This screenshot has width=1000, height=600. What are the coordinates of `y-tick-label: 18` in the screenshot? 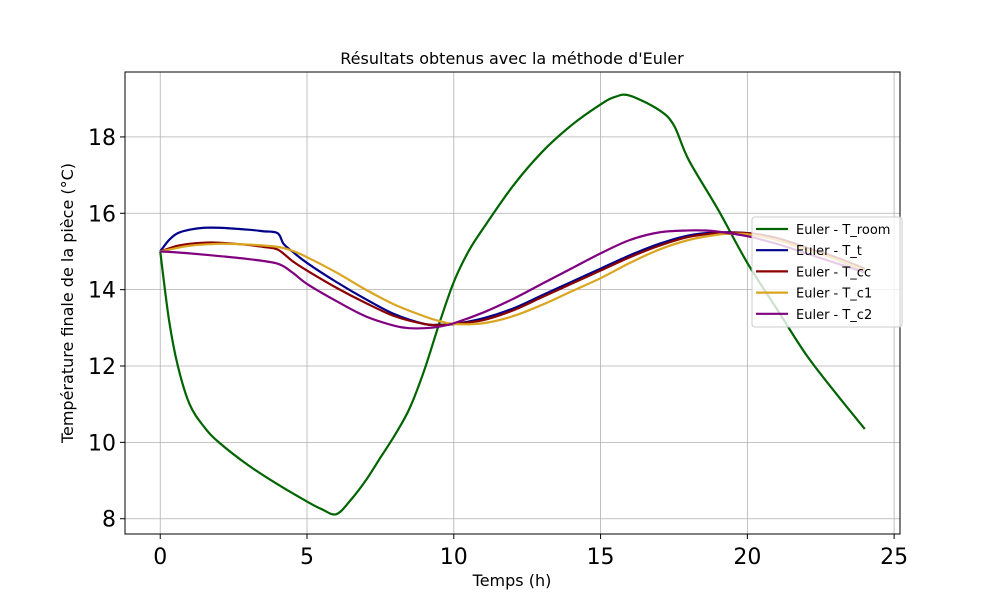 It's located at (102, 138).